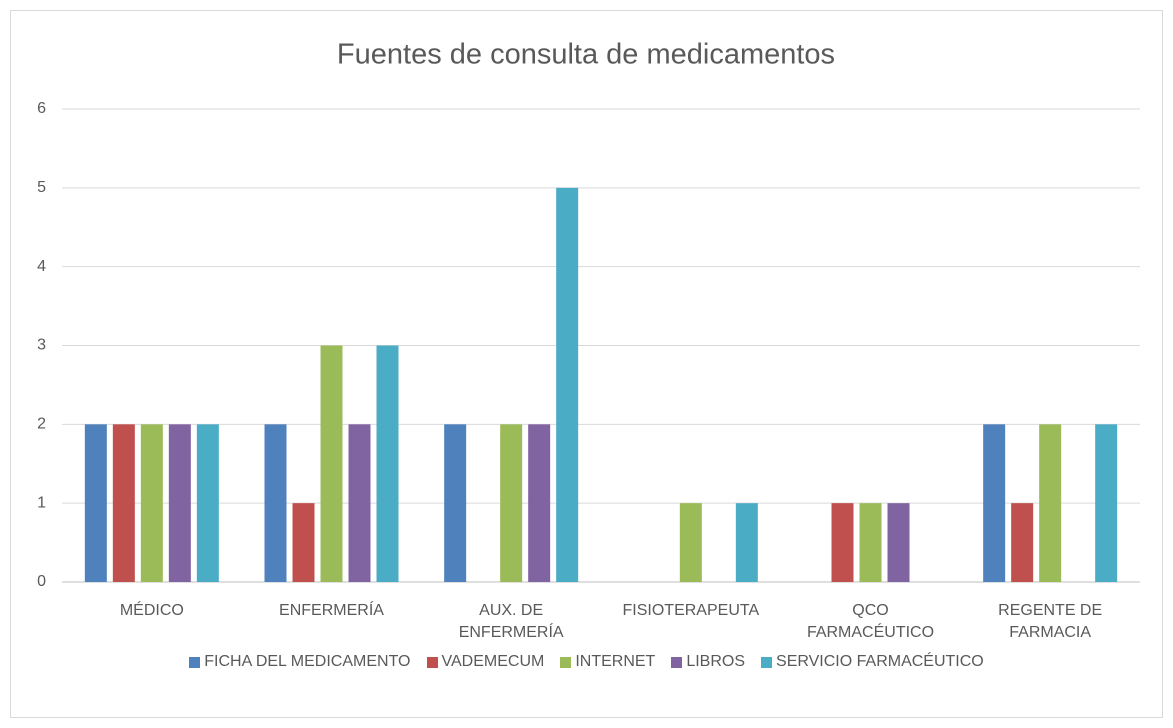 The image size is (1173, 728). I want to click on y-tick-label: 4, so click(41, 266).